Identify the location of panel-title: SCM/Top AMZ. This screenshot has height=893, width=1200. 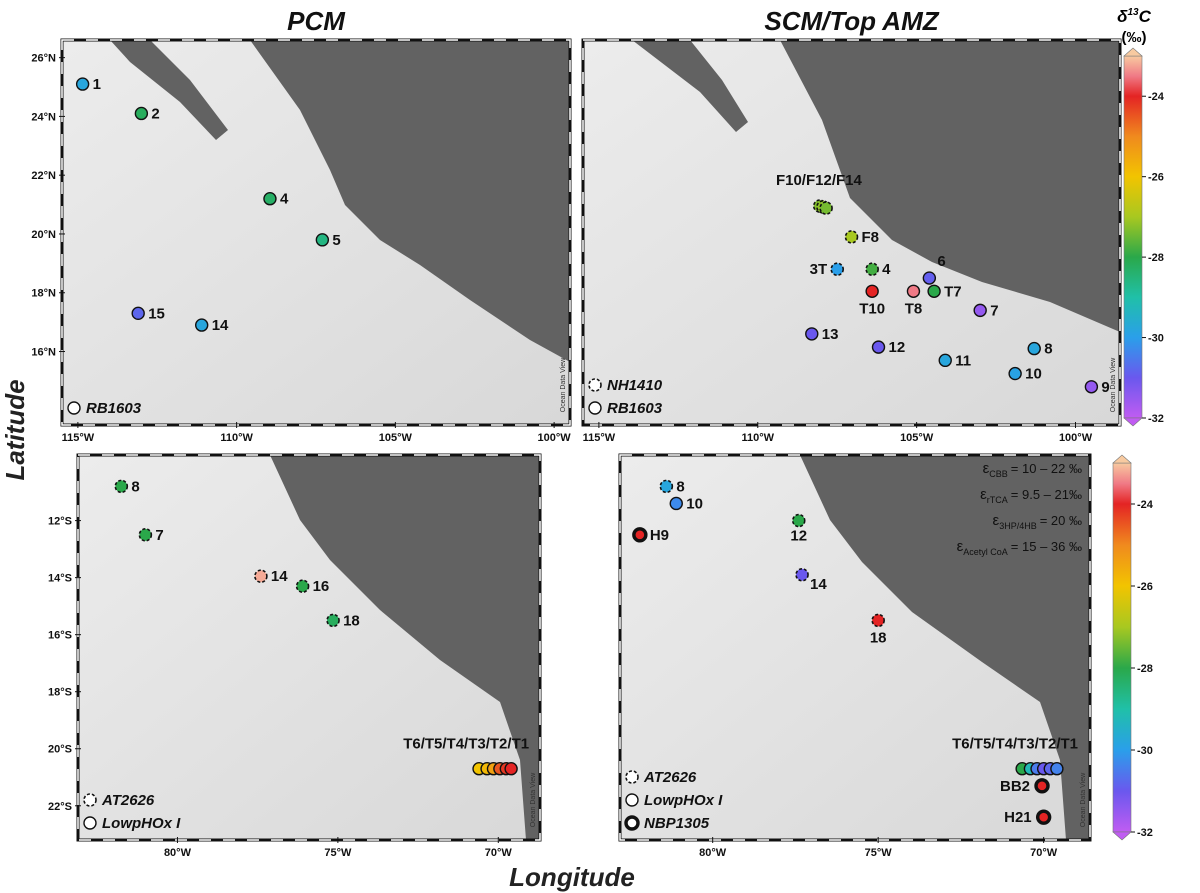
(851, 21).